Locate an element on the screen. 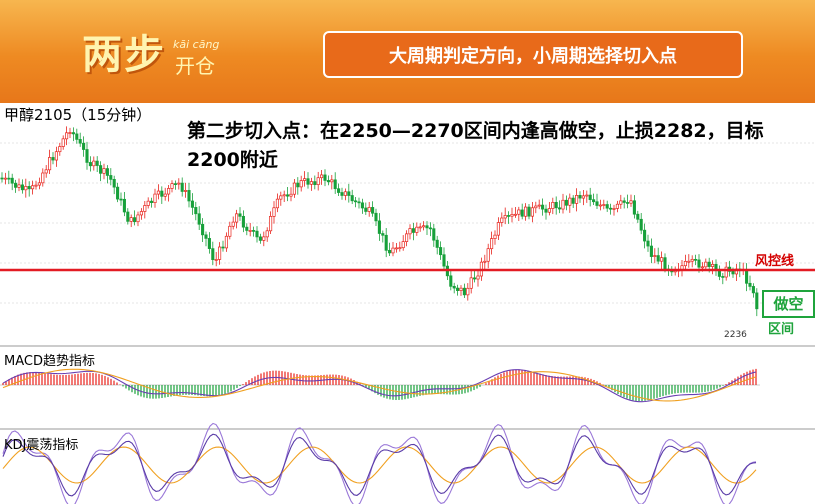  last-price-label: 2236 is located at coordinates (735, 335).